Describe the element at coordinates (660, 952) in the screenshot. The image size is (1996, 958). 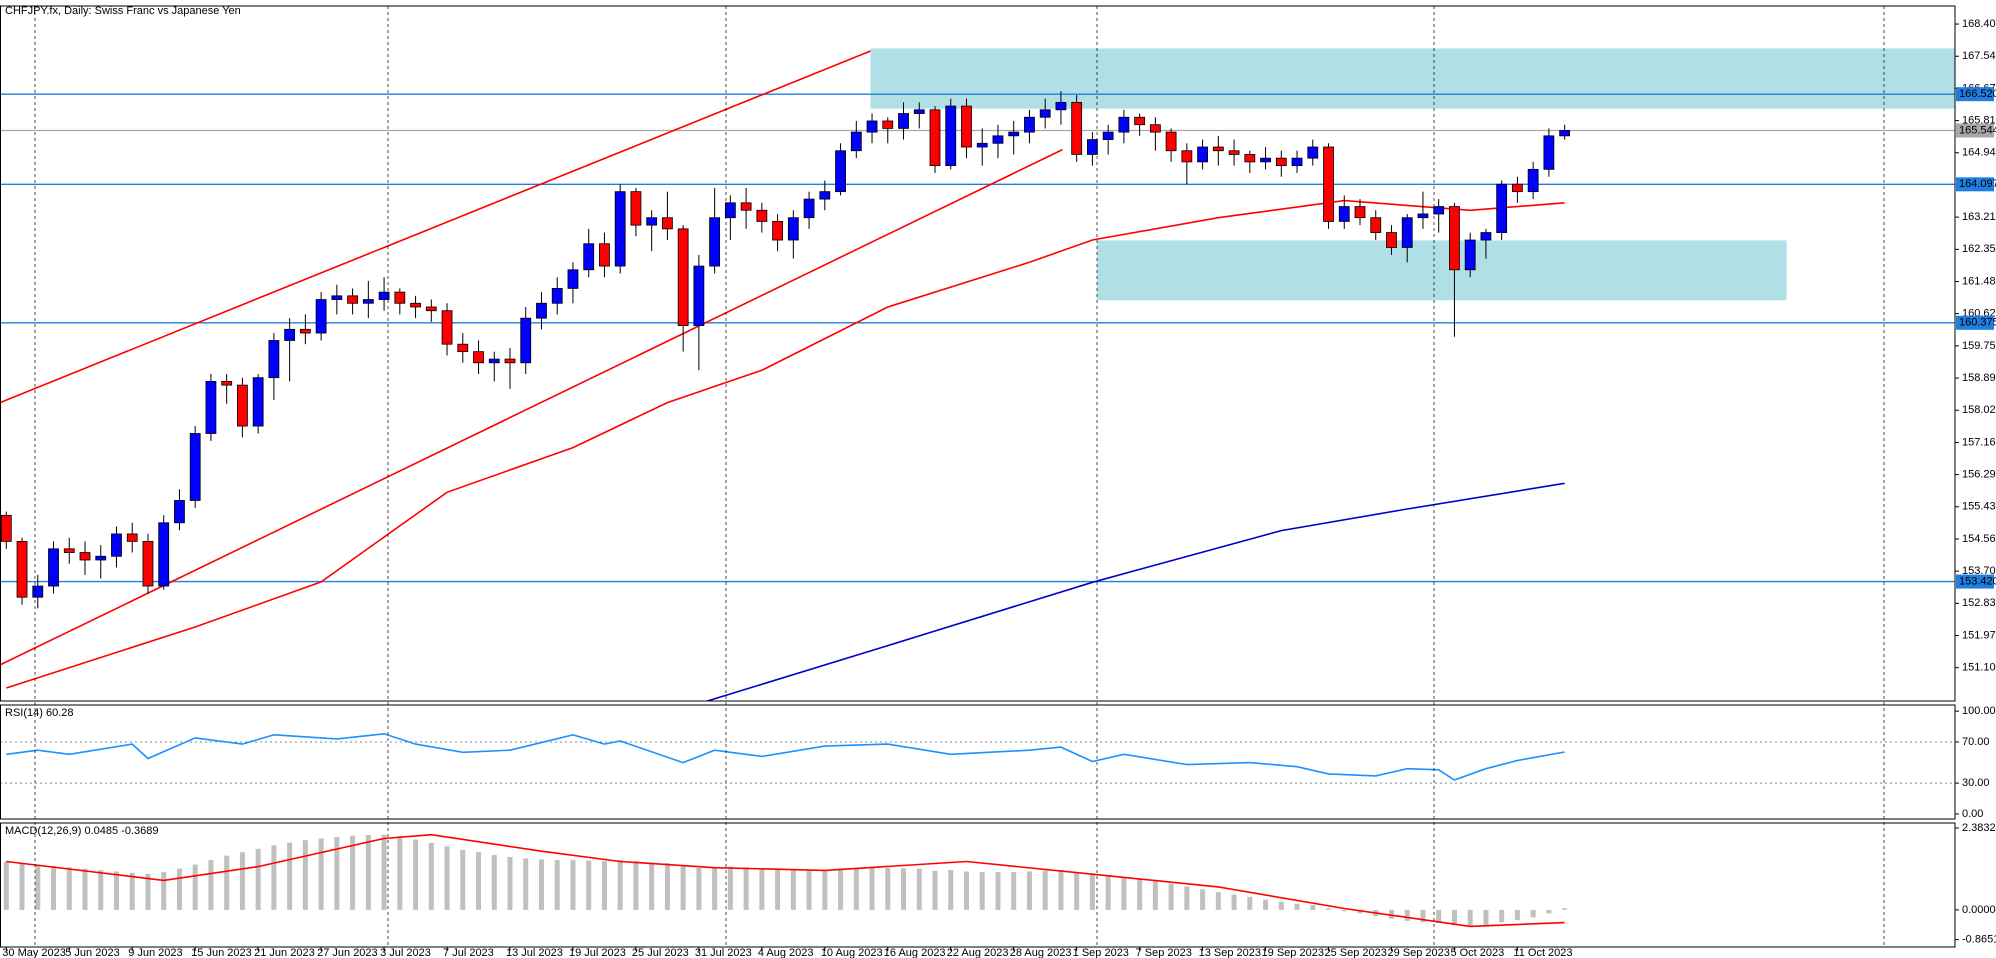
I see `x-tick-label: 25 Jul 2023` at that location.